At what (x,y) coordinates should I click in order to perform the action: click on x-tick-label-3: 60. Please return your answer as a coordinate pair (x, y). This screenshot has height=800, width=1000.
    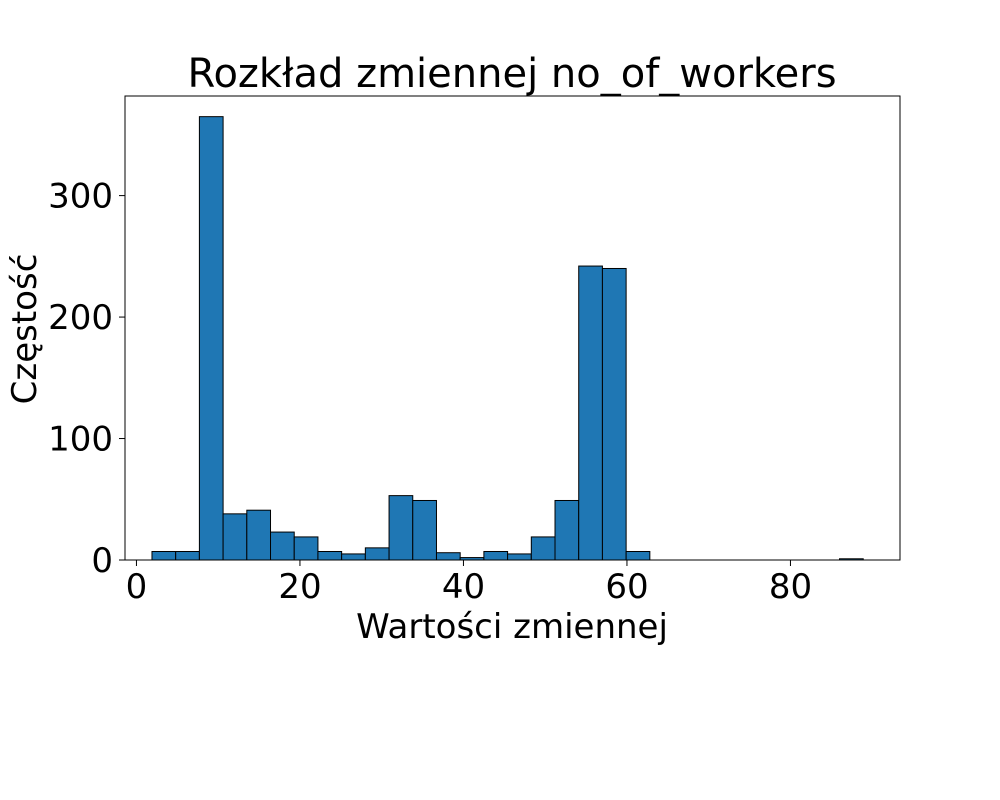
    Looking at the image, I should click on (626, 587).